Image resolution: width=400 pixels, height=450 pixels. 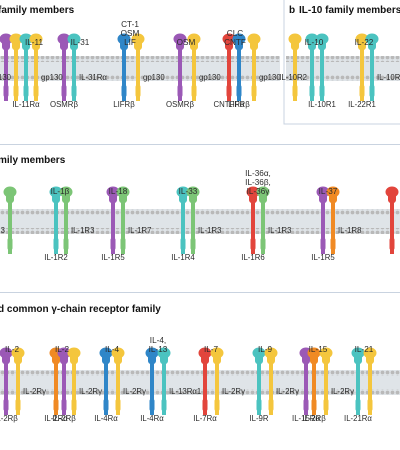 What do you see at coordinates (34, 42) in the screenshot?
I see `ligand-label: IL-11` at bounding box center [34, 42].